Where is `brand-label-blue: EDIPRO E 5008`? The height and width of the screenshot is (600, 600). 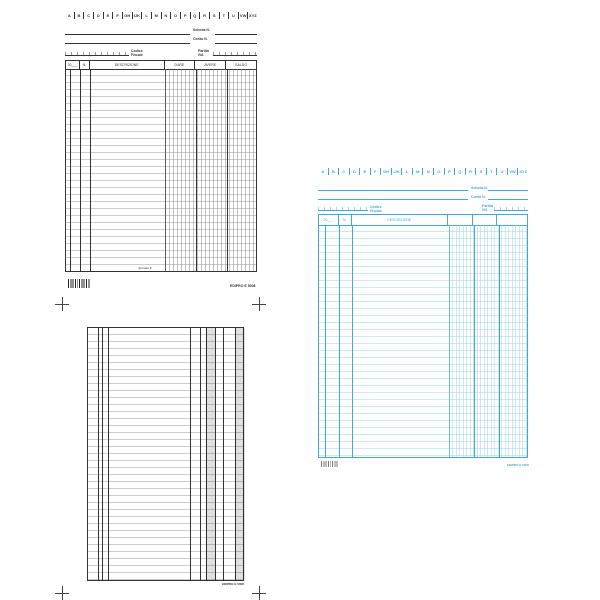
brand-label-blue: EDIPRO E 5008 is located at coordinates (518, 465).